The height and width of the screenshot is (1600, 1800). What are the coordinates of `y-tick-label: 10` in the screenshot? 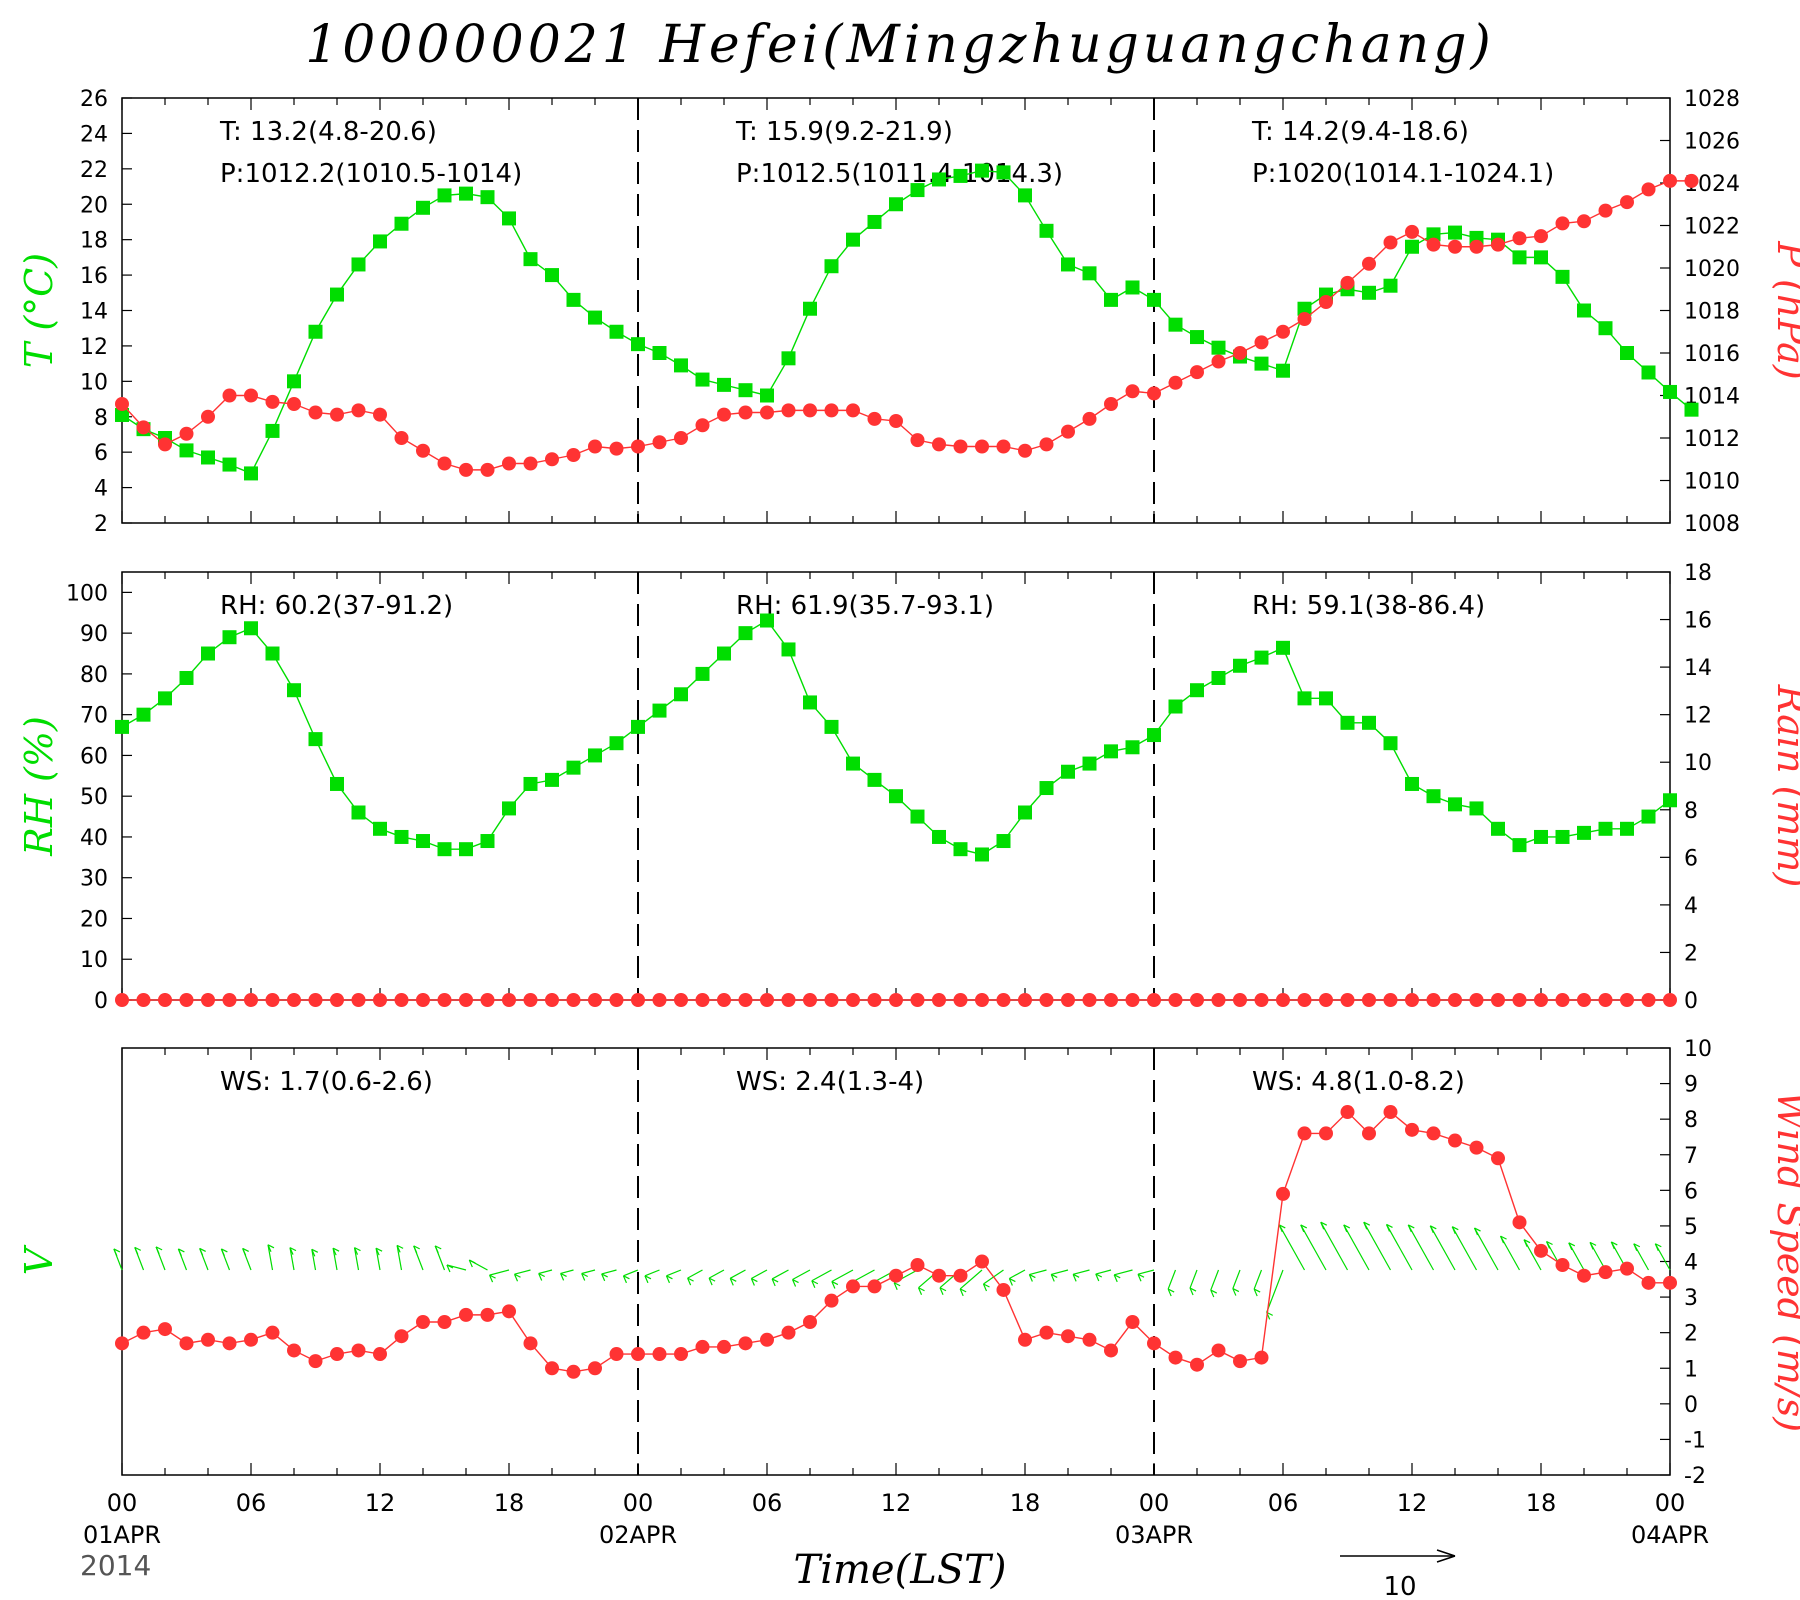 It's located at (94, 960).